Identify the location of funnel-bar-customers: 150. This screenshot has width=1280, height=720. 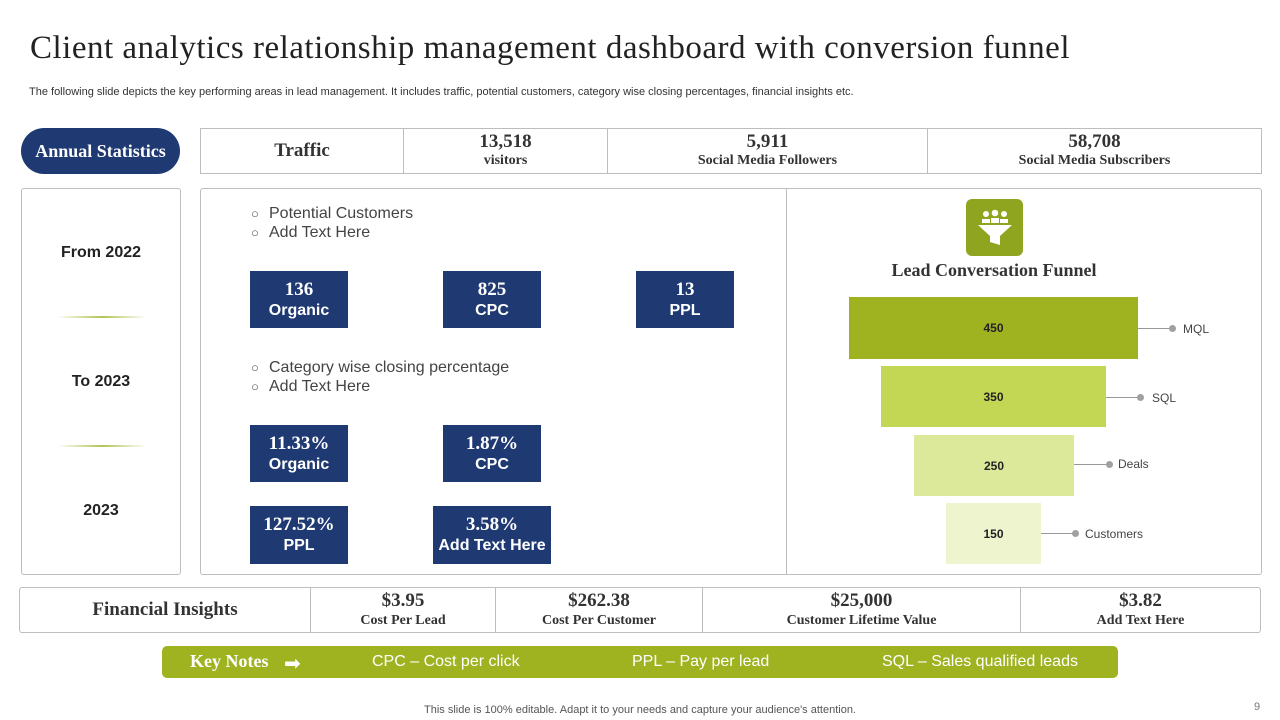
(993, 533).